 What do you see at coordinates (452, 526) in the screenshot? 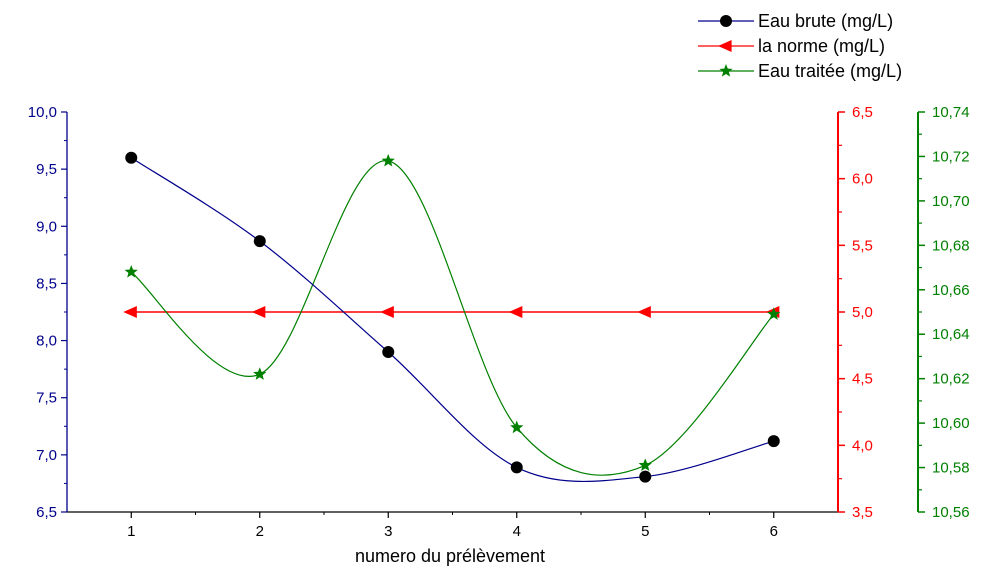
I see `x-axis: 1 2 3 4 5 6` at bounding box center [452, 526].